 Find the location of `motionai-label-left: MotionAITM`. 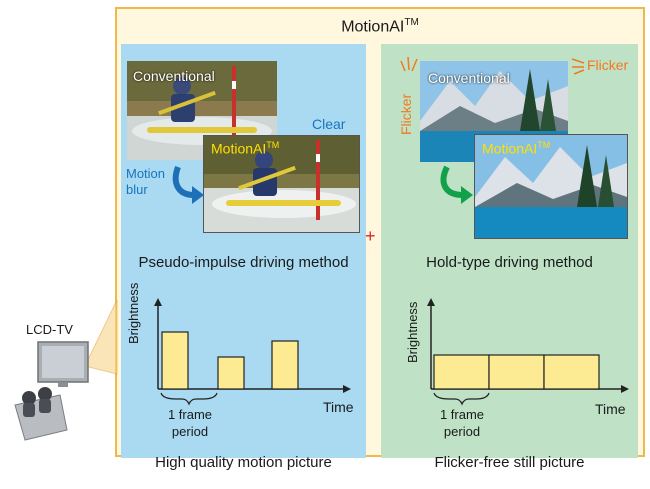

motionai-label-left: MotionAITM is located at coordinates (245, 148).